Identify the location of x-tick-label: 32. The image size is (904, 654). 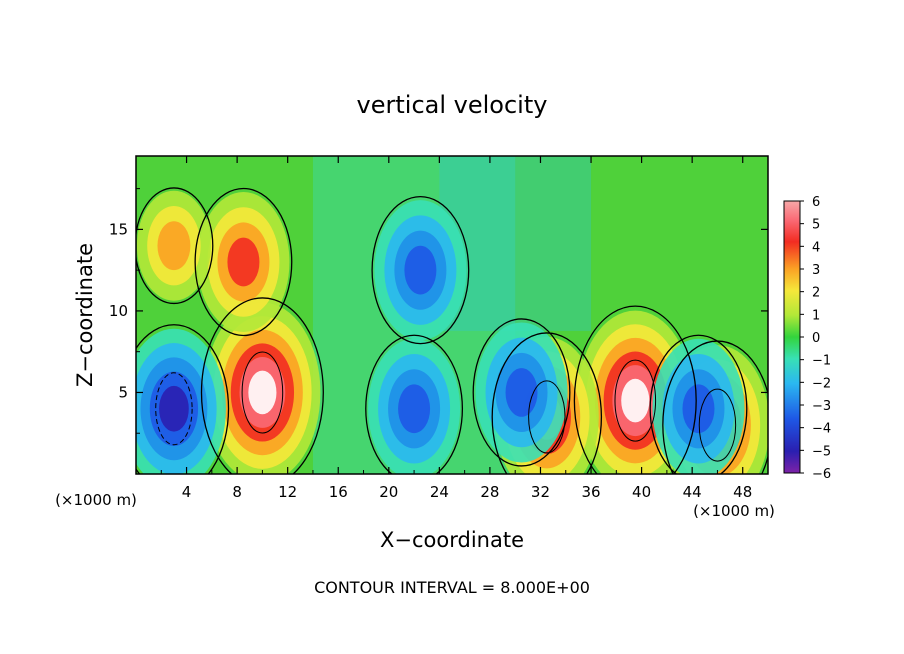
(540, 492).